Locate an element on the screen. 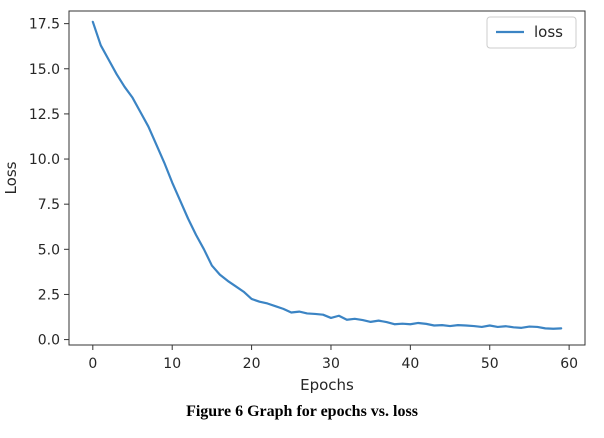 Image resolution: width=604 pixels, height=438 pixels. x-tick-label: 40 is located at coordinates (410, 364).